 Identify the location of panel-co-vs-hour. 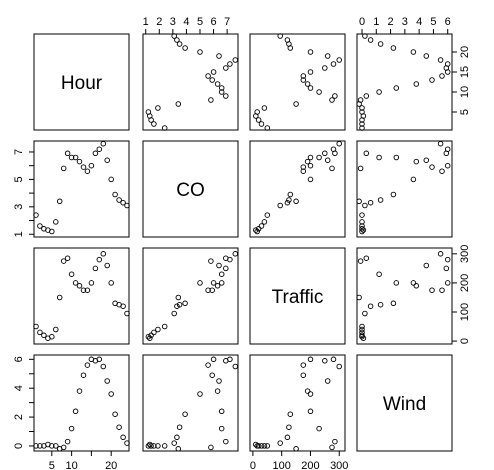
(81, 189).